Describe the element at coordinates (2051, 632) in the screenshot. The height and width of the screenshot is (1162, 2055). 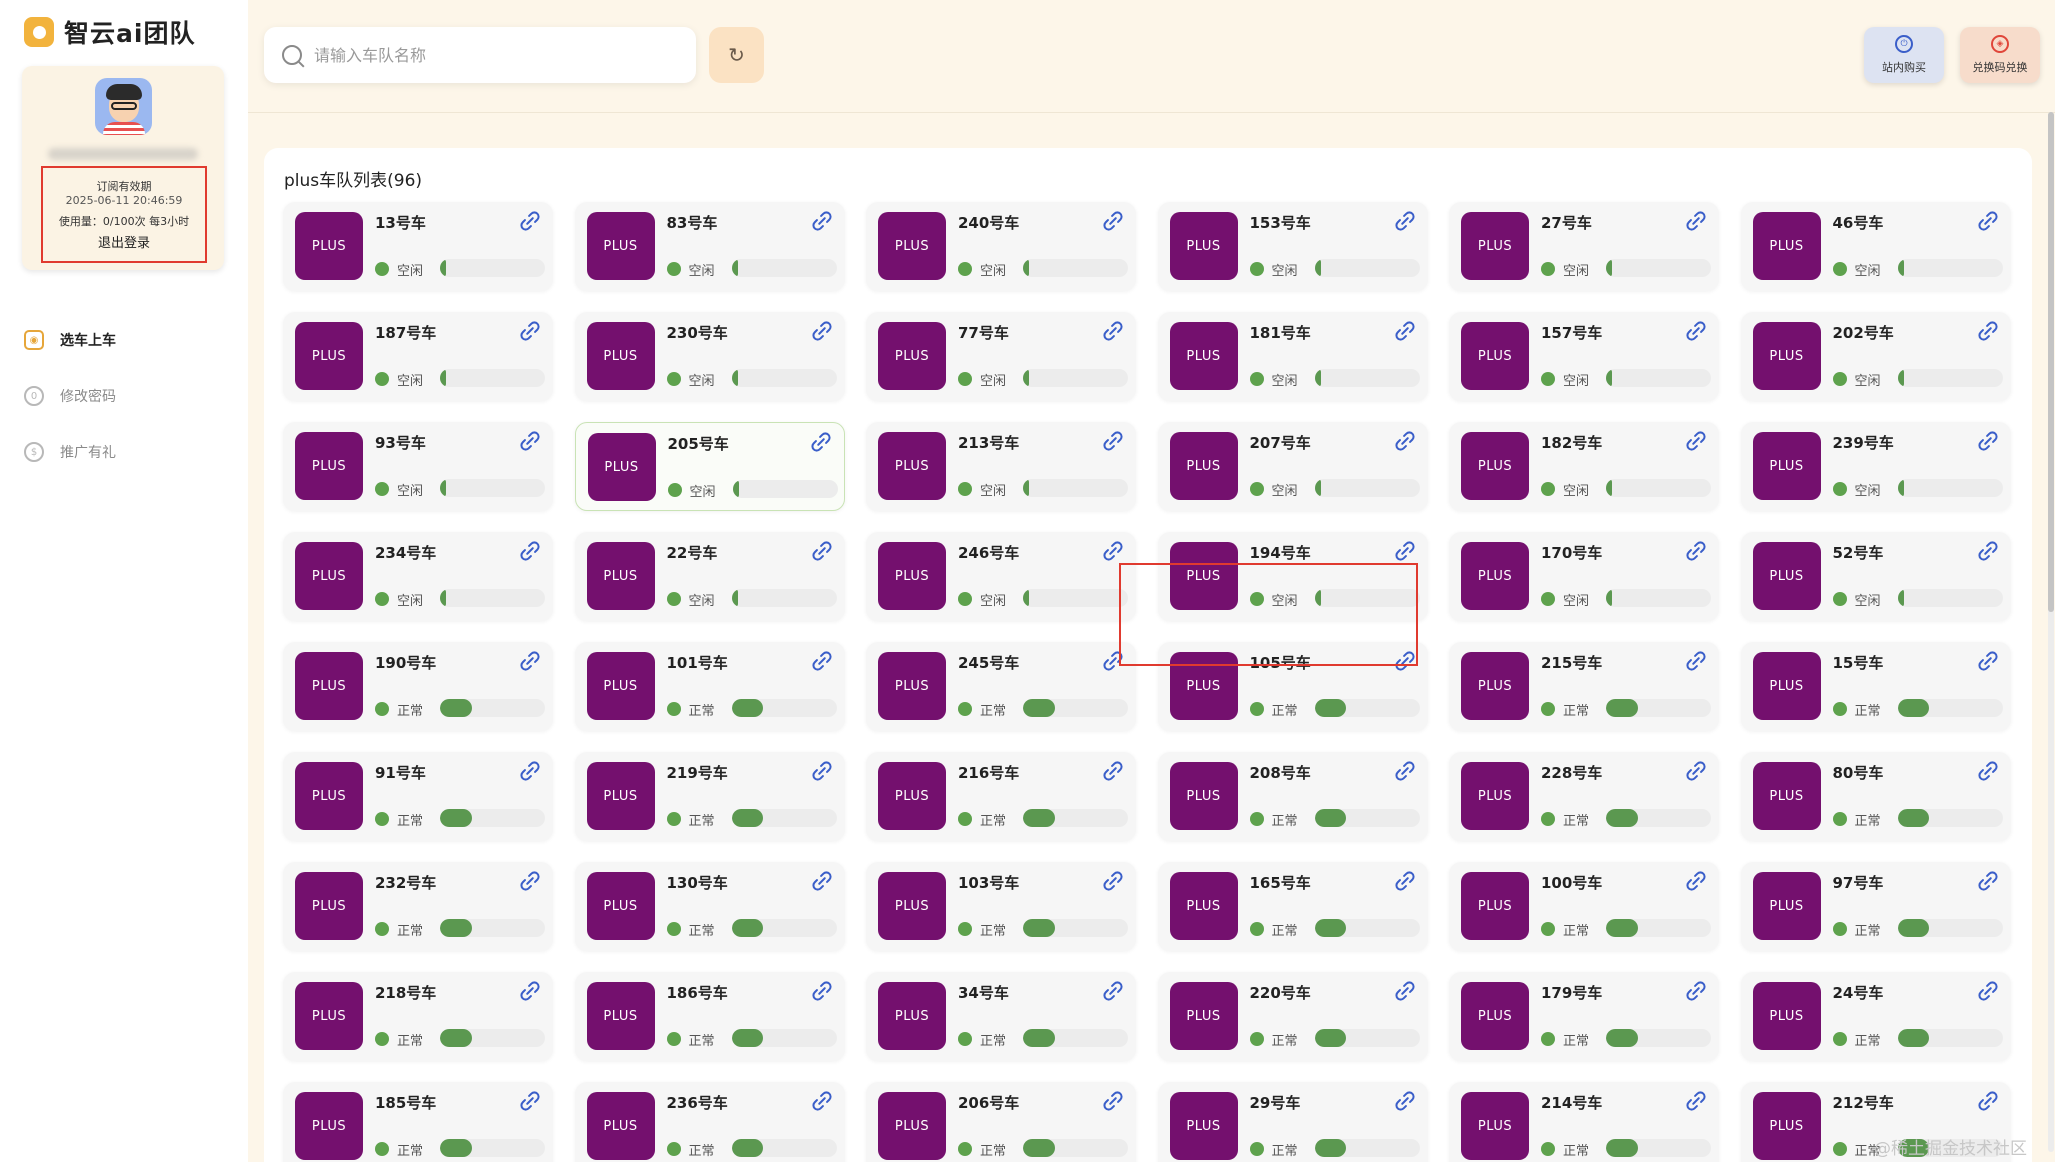
I see `scrollbar-track` at that location.